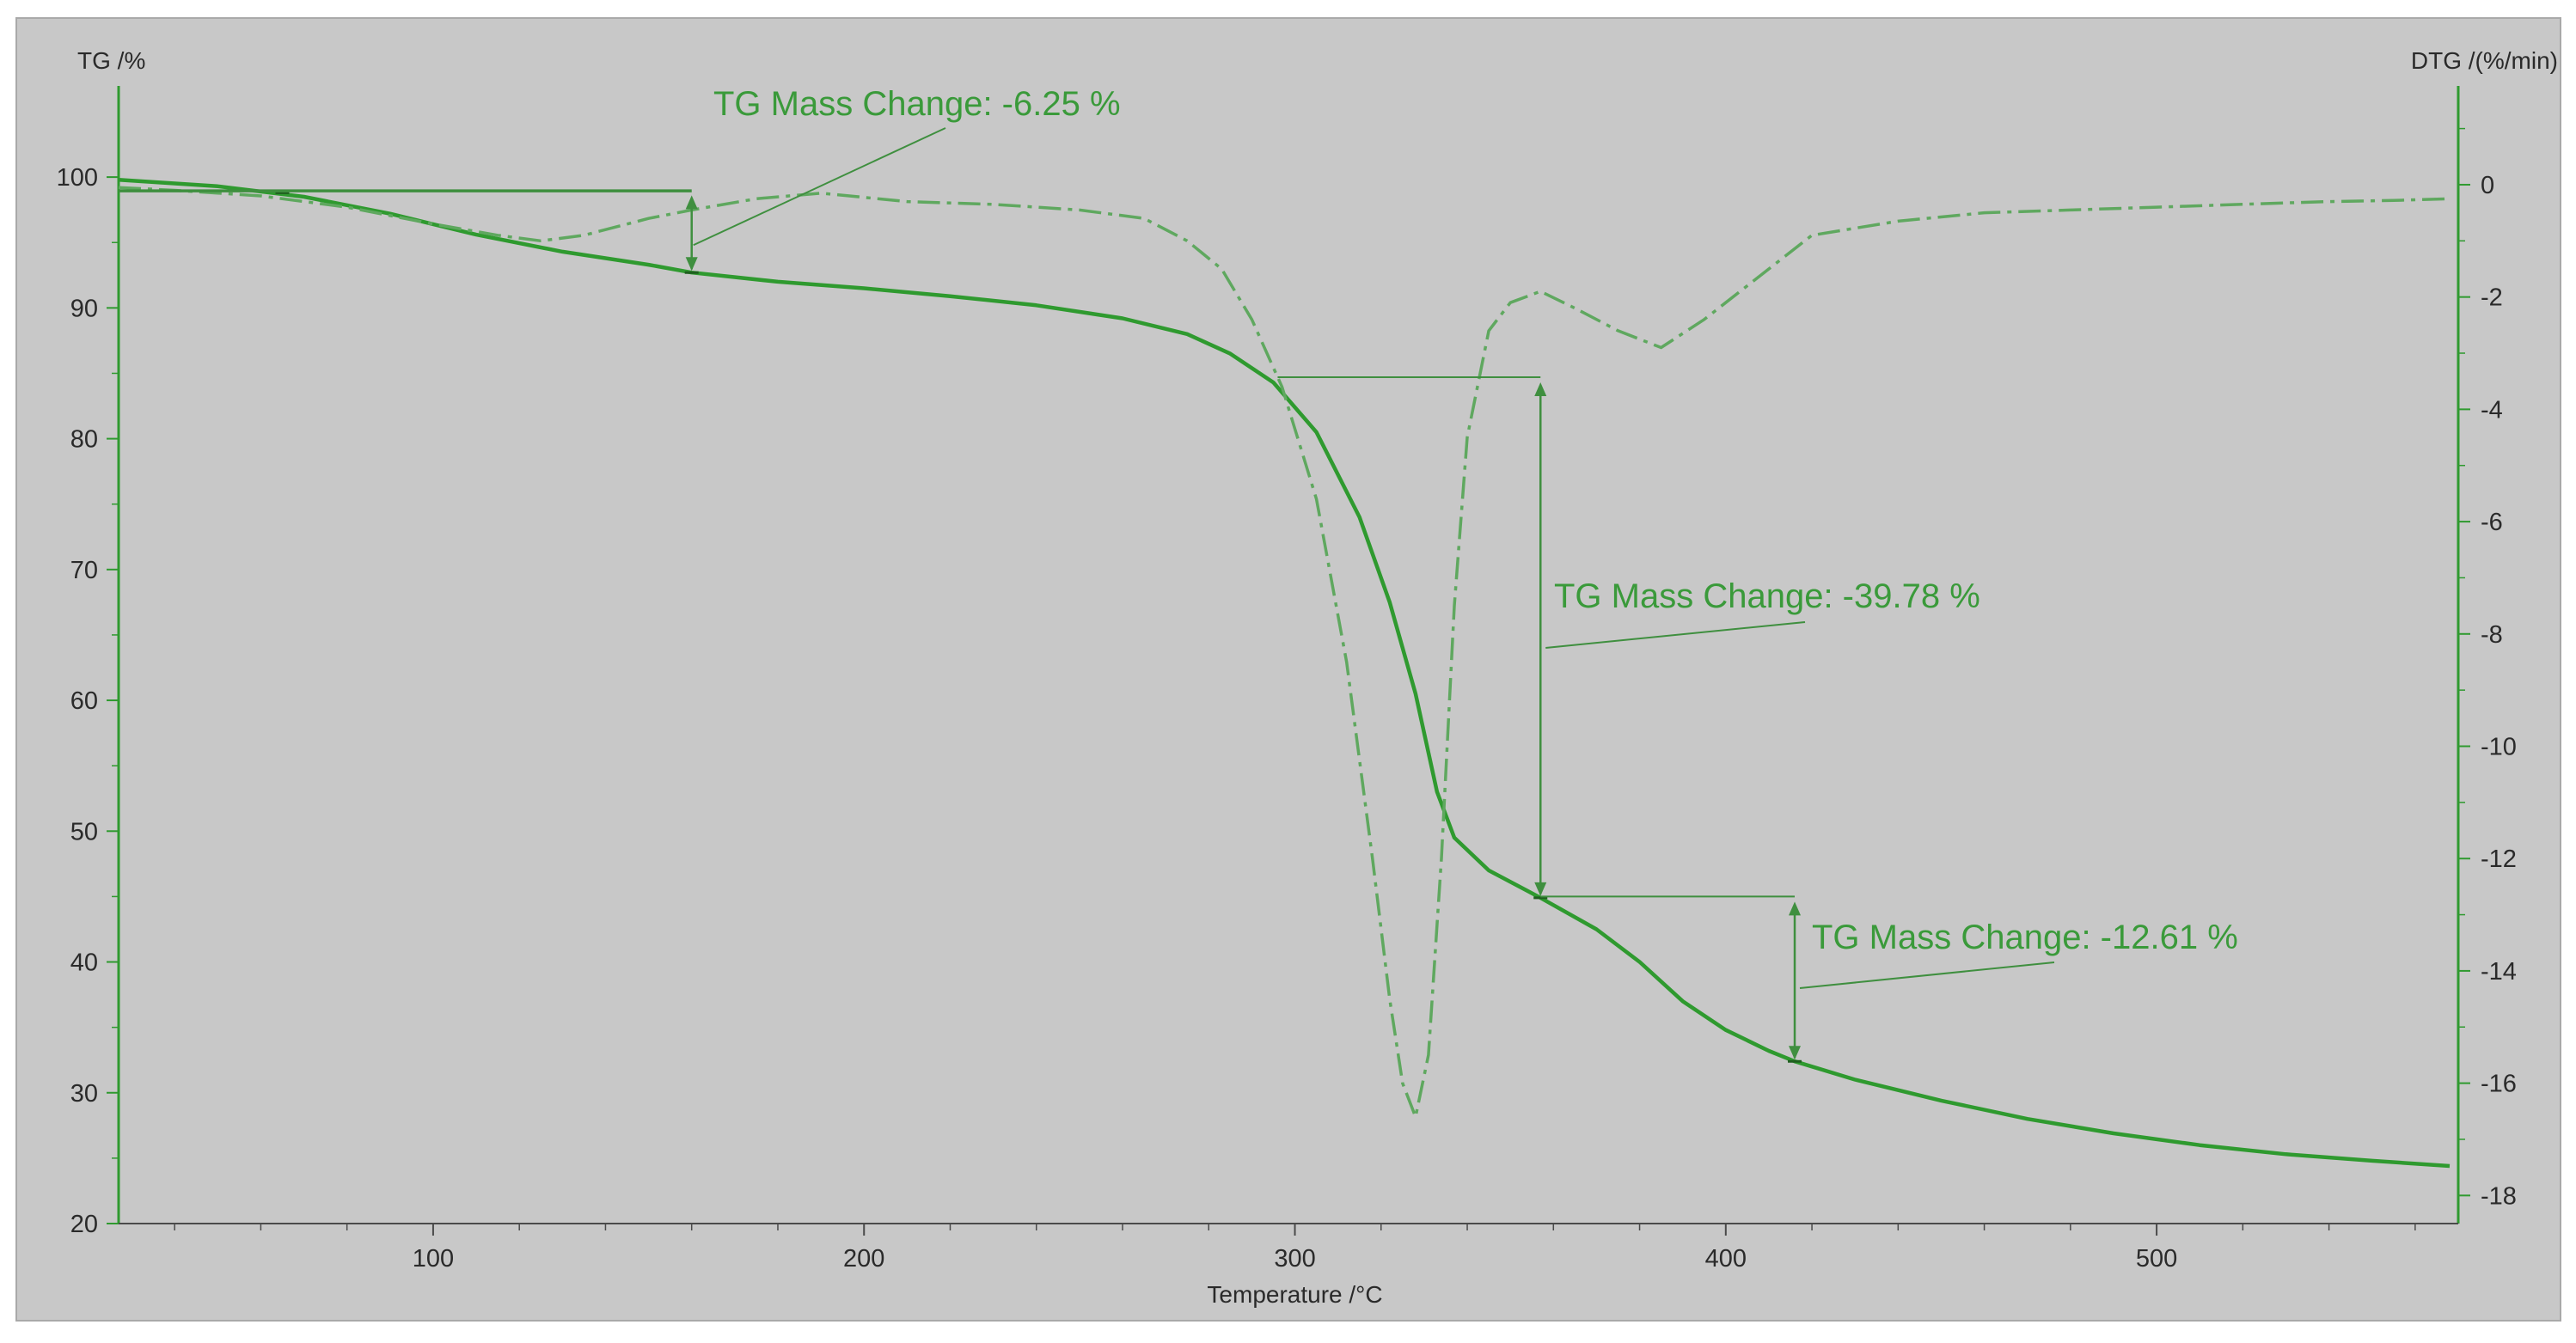 This screenshot has height=1343, width=2576. Describe the element at coordinates (2499, 1196) in the screenshot. I see `y-right-tick-label: -18` at that location.